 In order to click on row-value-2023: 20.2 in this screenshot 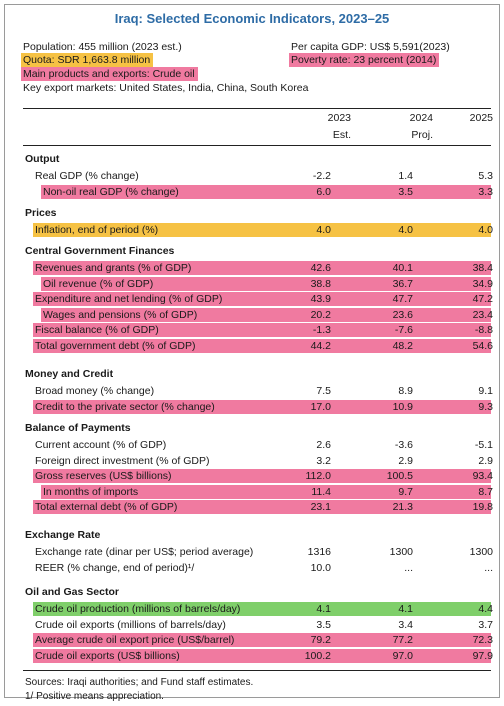, I will do `click(320, 314)`.